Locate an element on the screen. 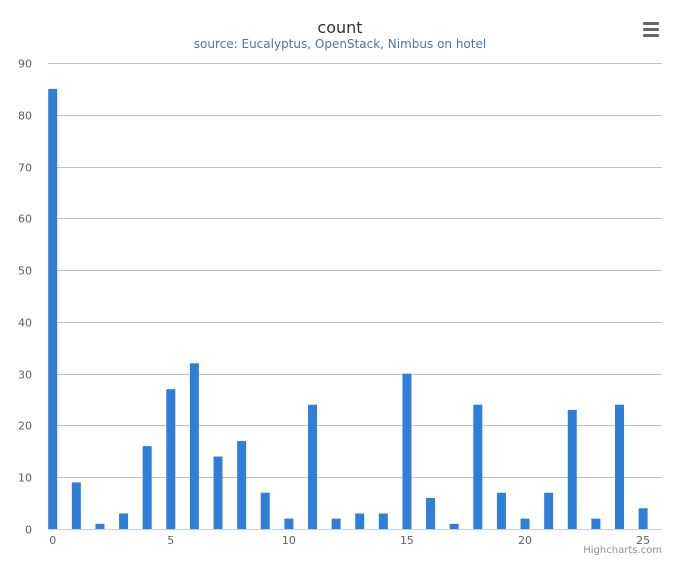  y-tick-label: 70 is located at coordinates (25, 168).